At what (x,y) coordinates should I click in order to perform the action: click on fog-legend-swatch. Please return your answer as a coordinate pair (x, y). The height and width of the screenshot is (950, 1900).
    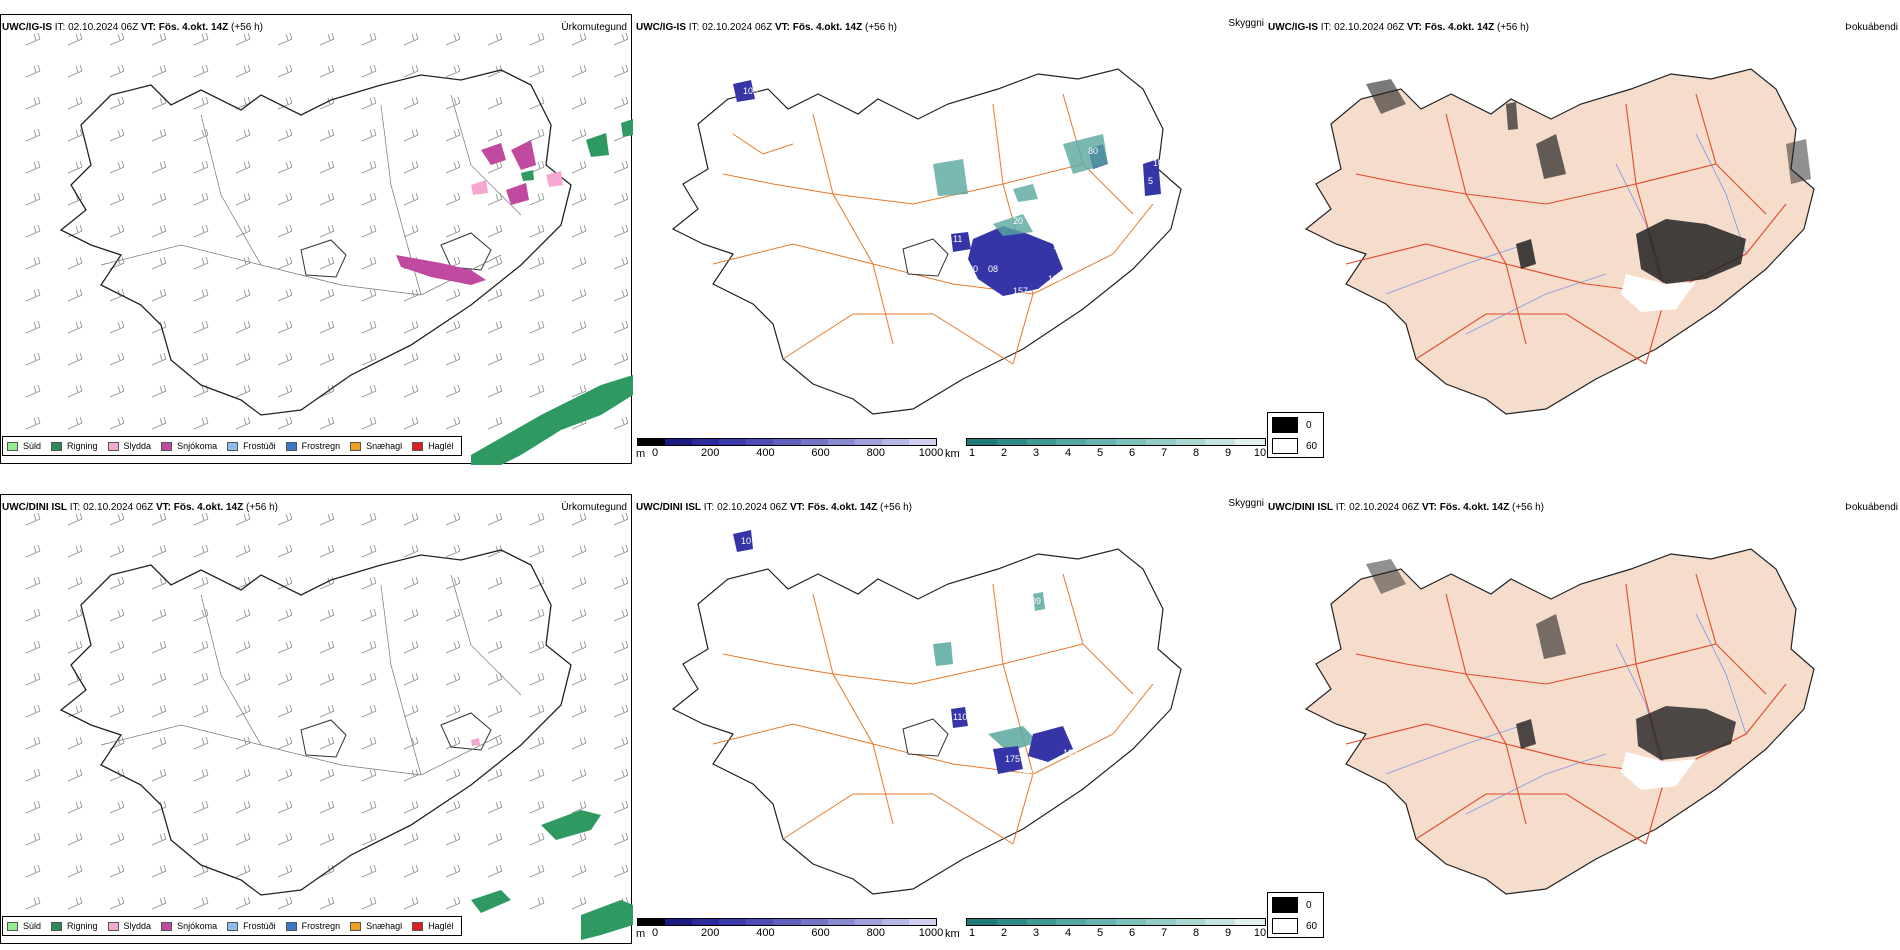
    Looking at the image, I should click on (1285, 926).